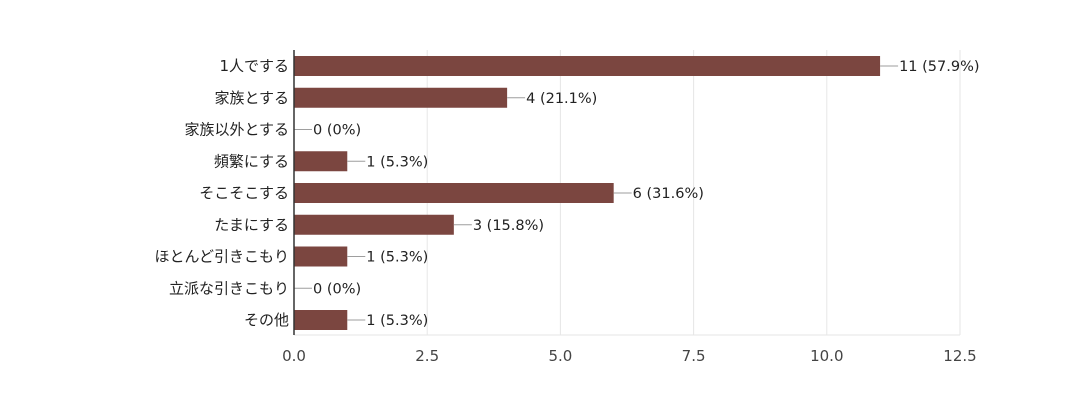 This screenshot has width=1079, height=409. What do you see at coordinates (244, 193) in the screenshot?
I see `category-label: そこそこする` at bounding box center [244, 193].